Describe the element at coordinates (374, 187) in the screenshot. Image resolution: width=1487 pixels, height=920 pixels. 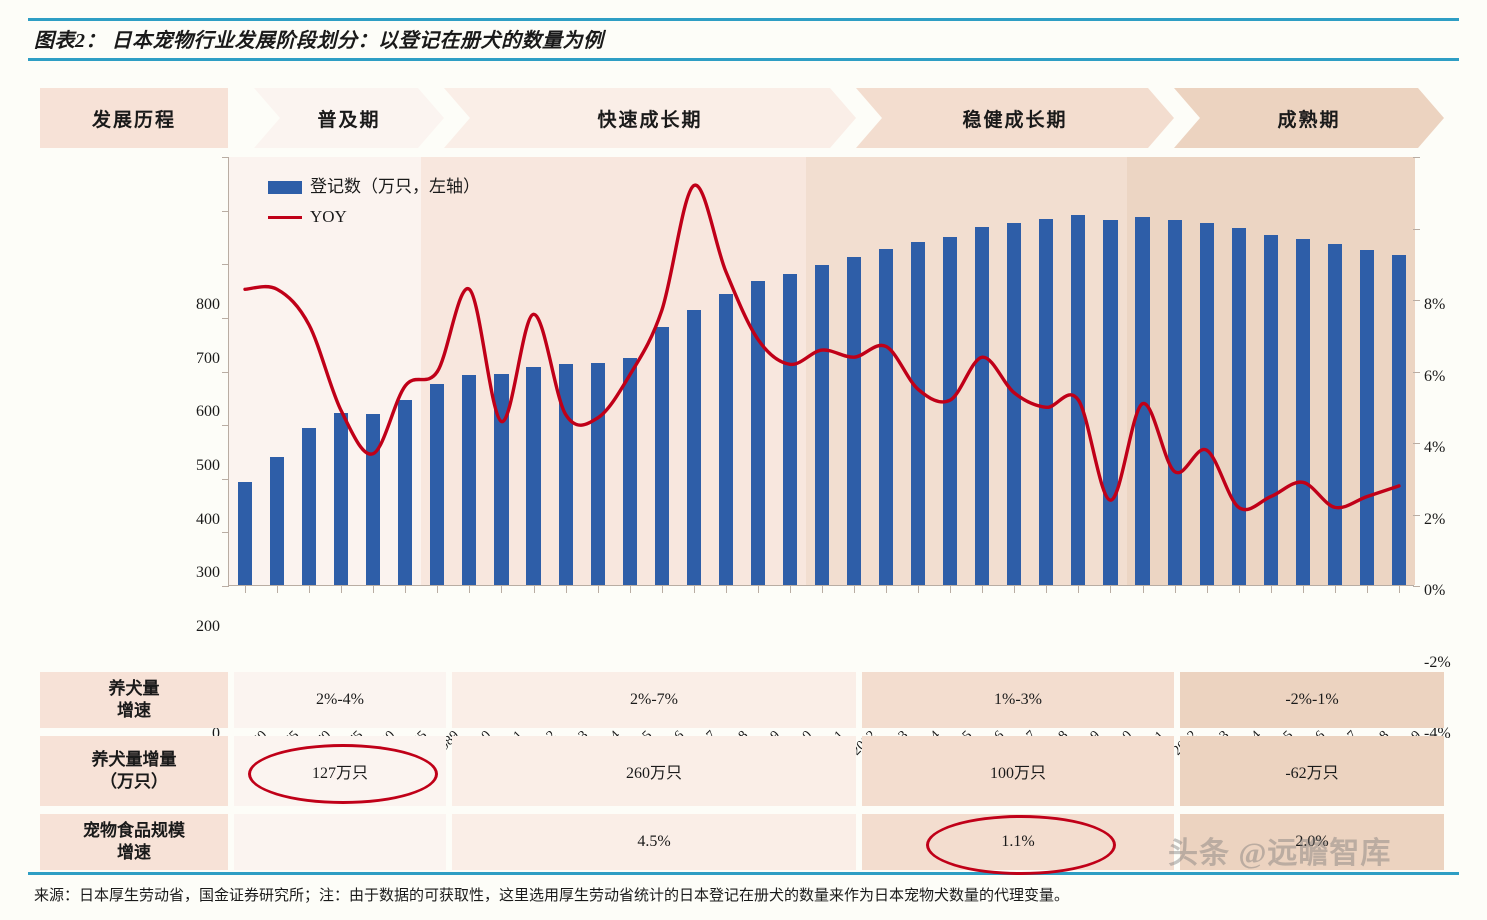
I see `legend-item-bars: 登记数（万只，左轴）` at that location.